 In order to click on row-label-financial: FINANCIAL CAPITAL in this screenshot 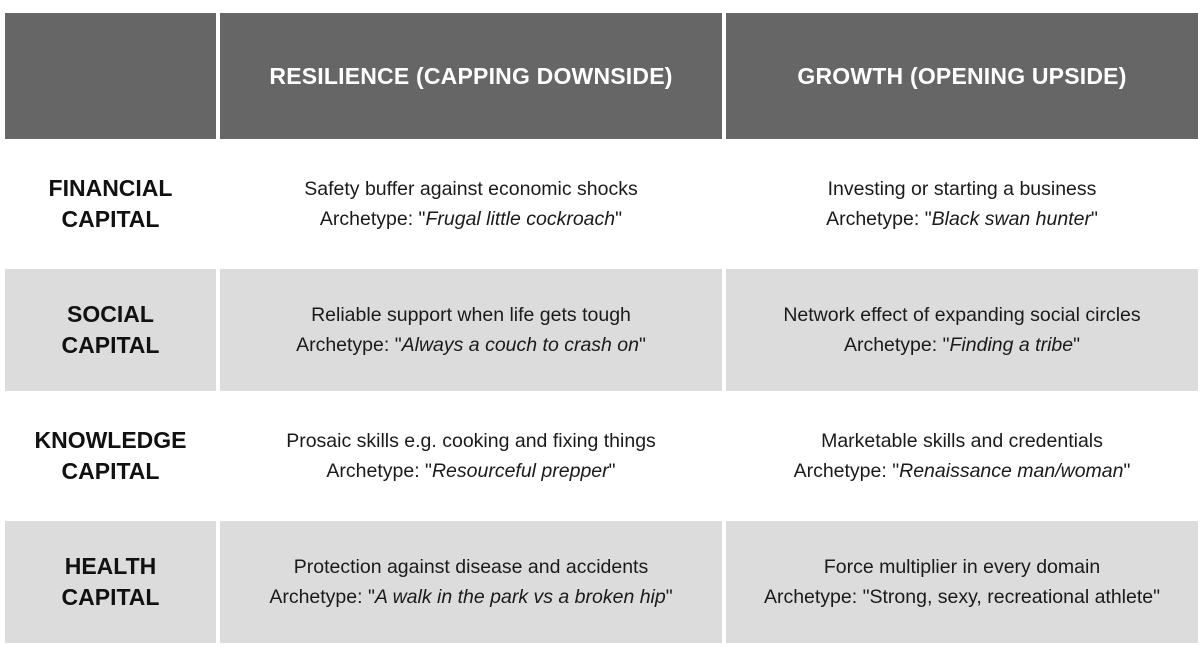, I will do `click(110, 204)`.